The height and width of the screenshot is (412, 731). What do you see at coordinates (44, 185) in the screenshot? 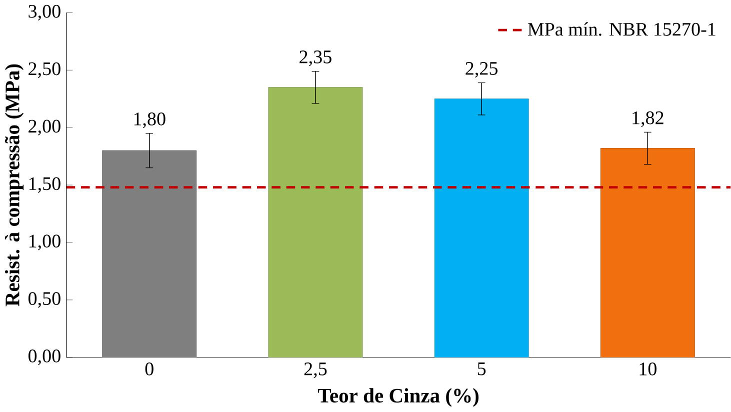
I see `y-tick-label: 1,50` at bounding box center [44, 185].